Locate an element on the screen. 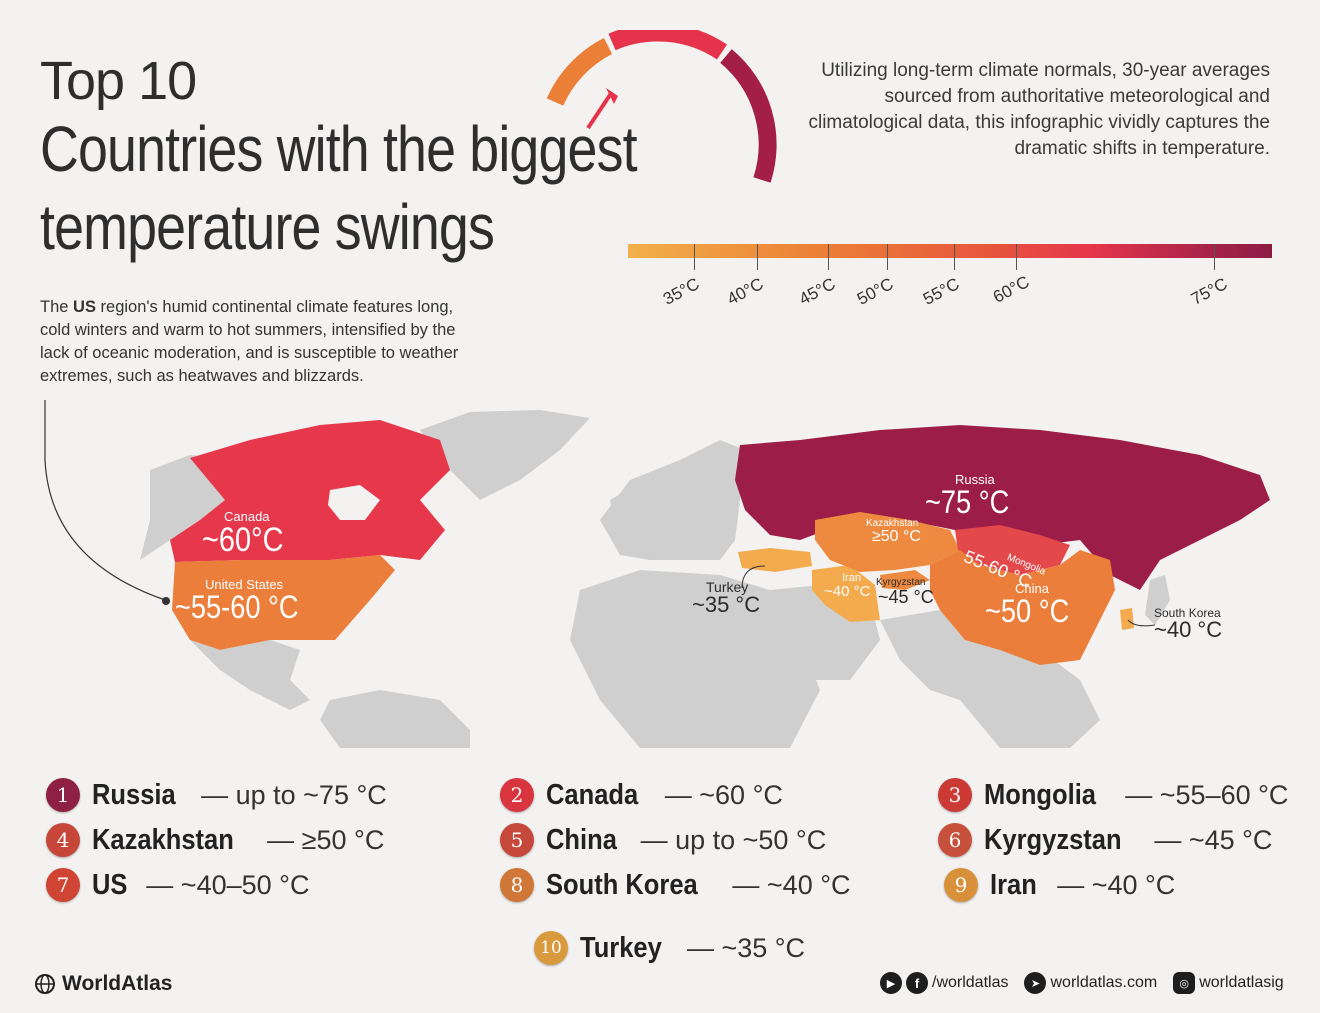 The image size is (1320, 1013). ranking-value: — up to ~75 °C is located at coordinates (294, 794).